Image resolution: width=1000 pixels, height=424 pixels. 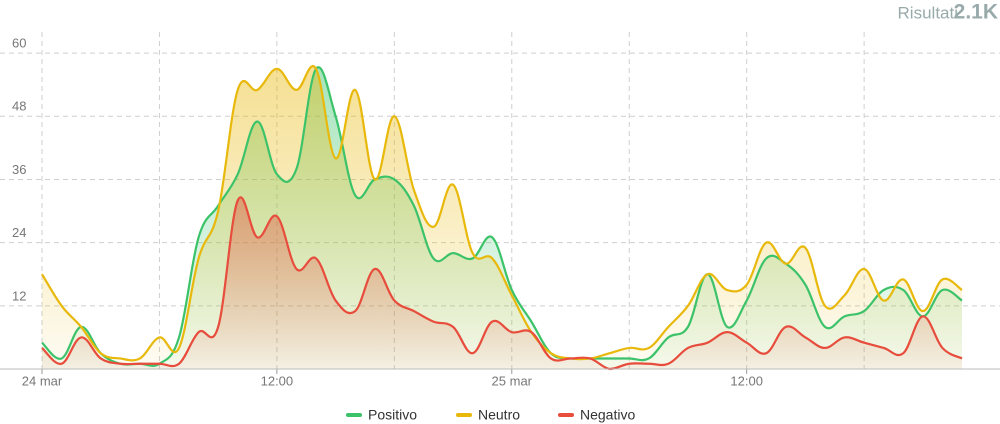 What do you see at coordinates (19, 232) in the screenshot?
I see `y-tick-label: 24` at bounding box center [19, 232].